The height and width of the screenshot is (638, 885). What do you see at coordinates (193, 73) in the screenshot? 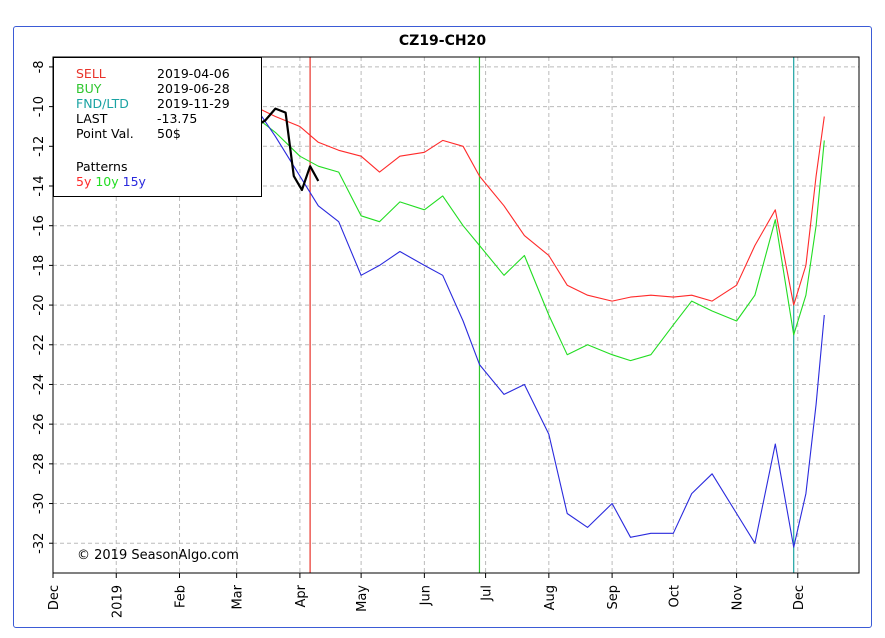
I see `sell-date: 2019-04-06` at bounding box center [193, 73].